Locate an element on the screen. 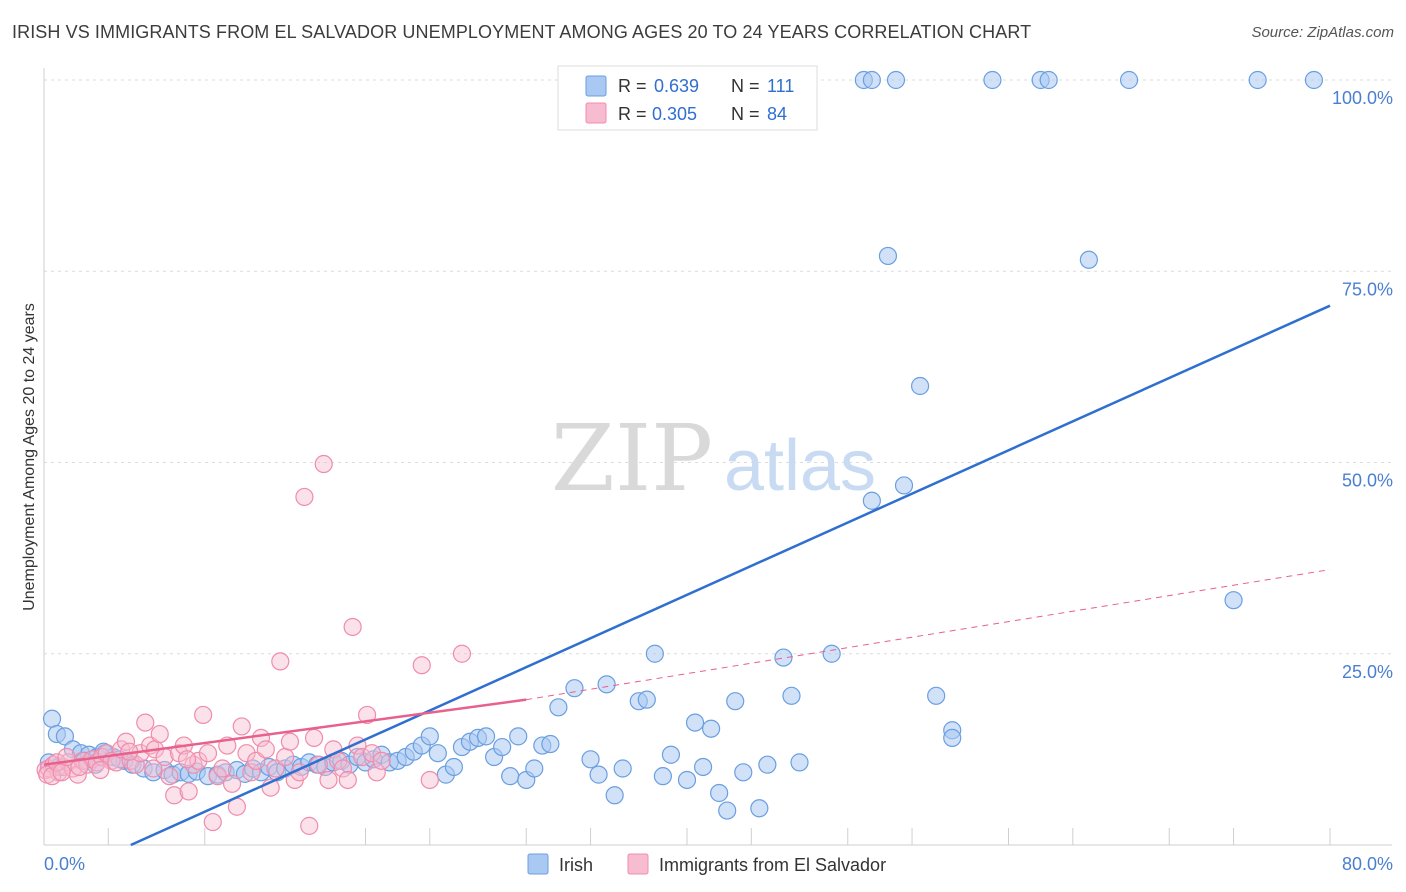  bottom-legend: Irish Immigrants from El Salvador is located at coordinates (706, 864).